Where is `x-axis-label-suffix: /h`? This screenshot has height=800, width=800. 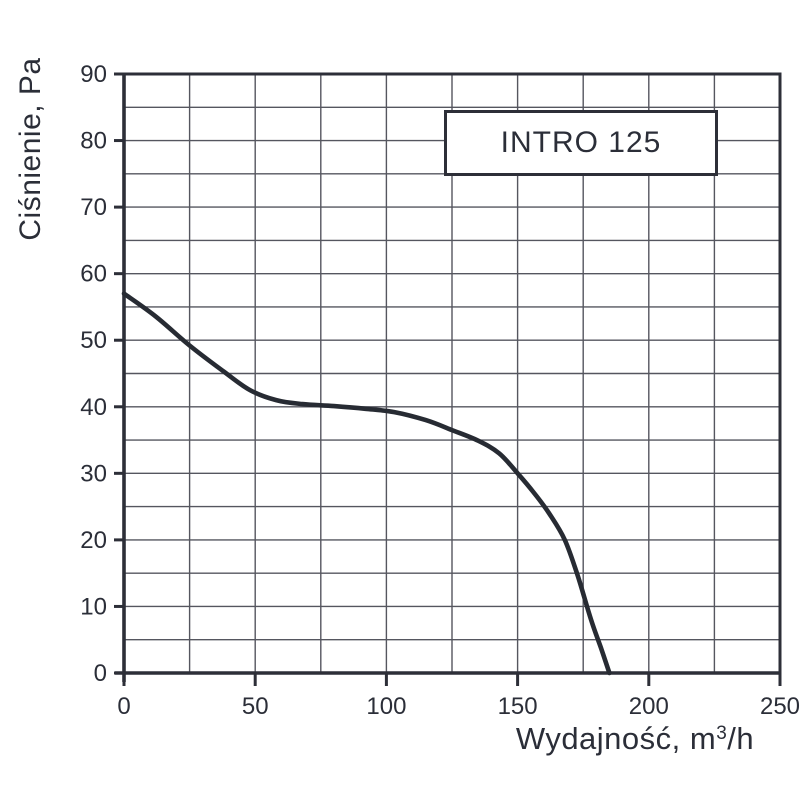
x-axis-label-suffix: /h is located at coordinates (741, 738).